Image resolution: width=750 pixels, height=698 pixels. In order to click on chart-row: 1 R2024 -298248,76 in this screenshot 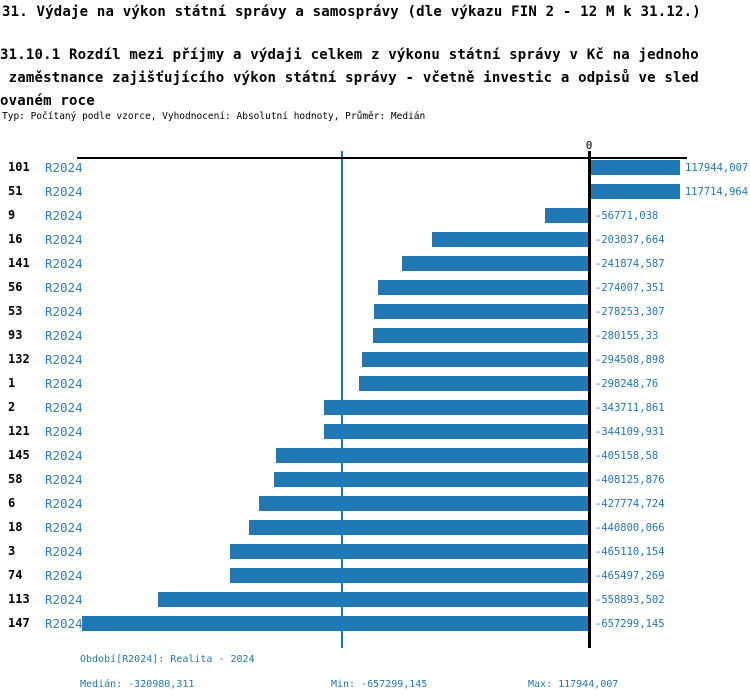, I will do `click(375, 383)`.